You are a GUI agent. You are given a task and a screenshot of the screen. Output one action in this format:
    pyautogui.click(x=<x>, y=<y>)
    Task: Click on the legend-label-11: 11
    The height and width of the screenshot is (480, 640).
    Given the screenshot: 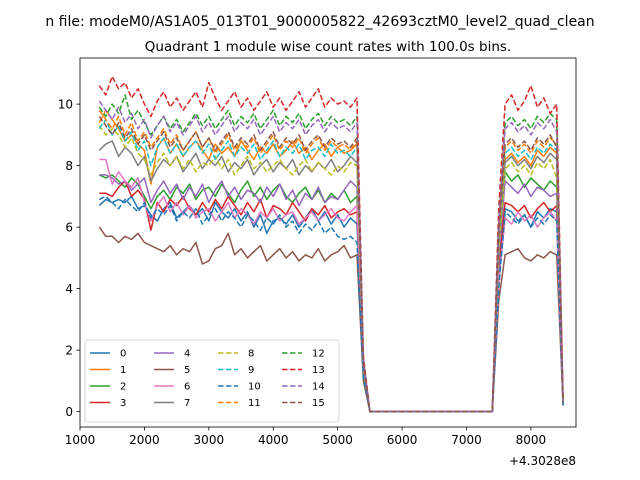 What is the action you would take?
    pyautogui.click(x=254, y=403)
    